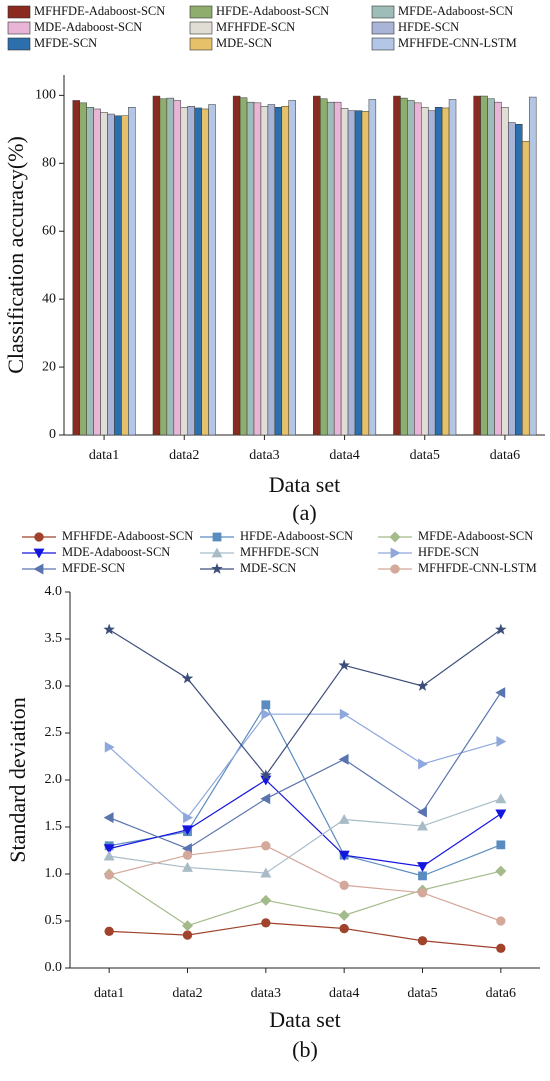 This screenshot has width=550, height=1081. Describe the element at coordinates (304, 512) in the screenshot. I see `panel-caption: (a)` at that location.